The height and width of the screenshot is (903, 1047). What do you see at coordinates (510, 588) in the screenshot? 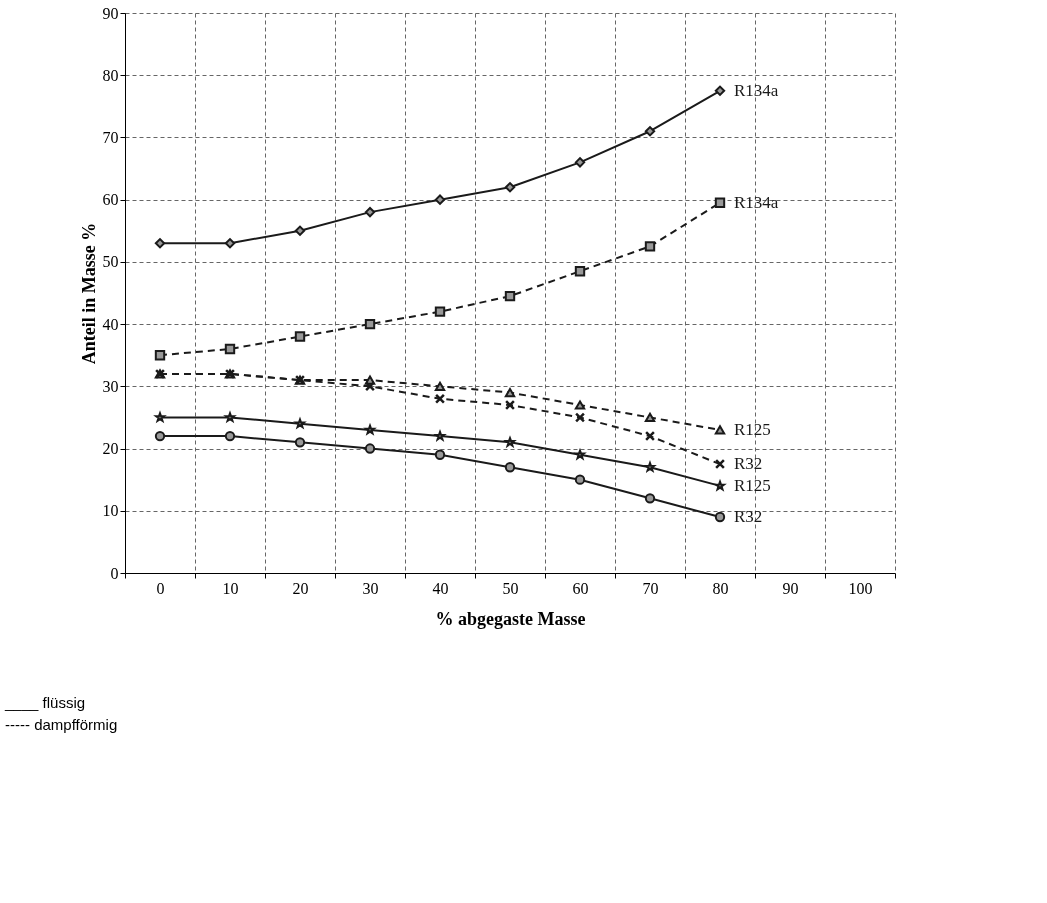
I see `x-tick-label: 50` at bounding box center [510, 588].